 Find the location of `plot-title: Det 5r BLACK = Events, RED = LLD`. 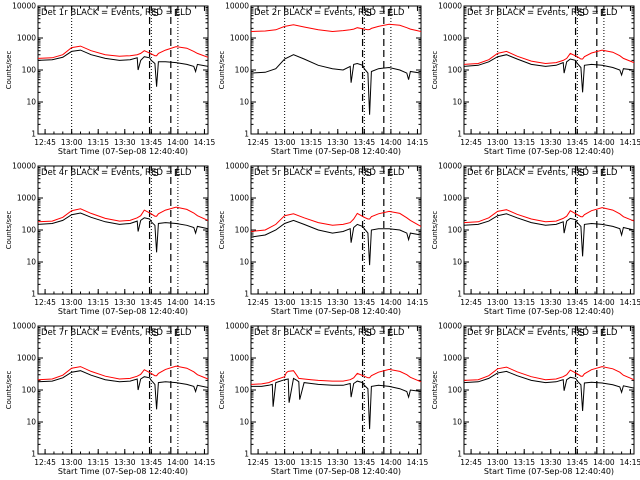

plot-title: Det 5r BLACK = Events, RED = LLD is located at coordinates (329, 173).